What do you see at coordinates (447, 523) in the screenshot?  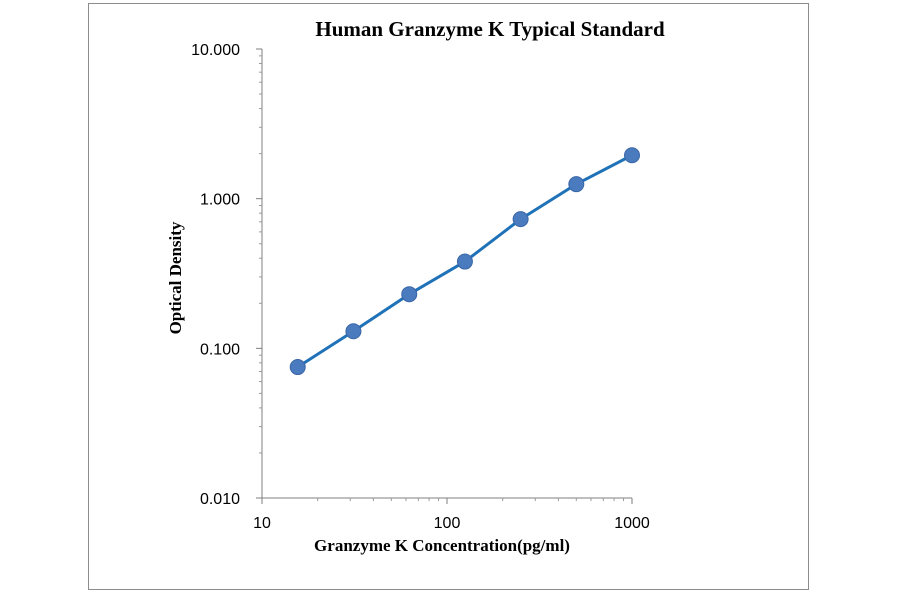 I see `x-tick-label: 100` at bounding box center [447, 523].